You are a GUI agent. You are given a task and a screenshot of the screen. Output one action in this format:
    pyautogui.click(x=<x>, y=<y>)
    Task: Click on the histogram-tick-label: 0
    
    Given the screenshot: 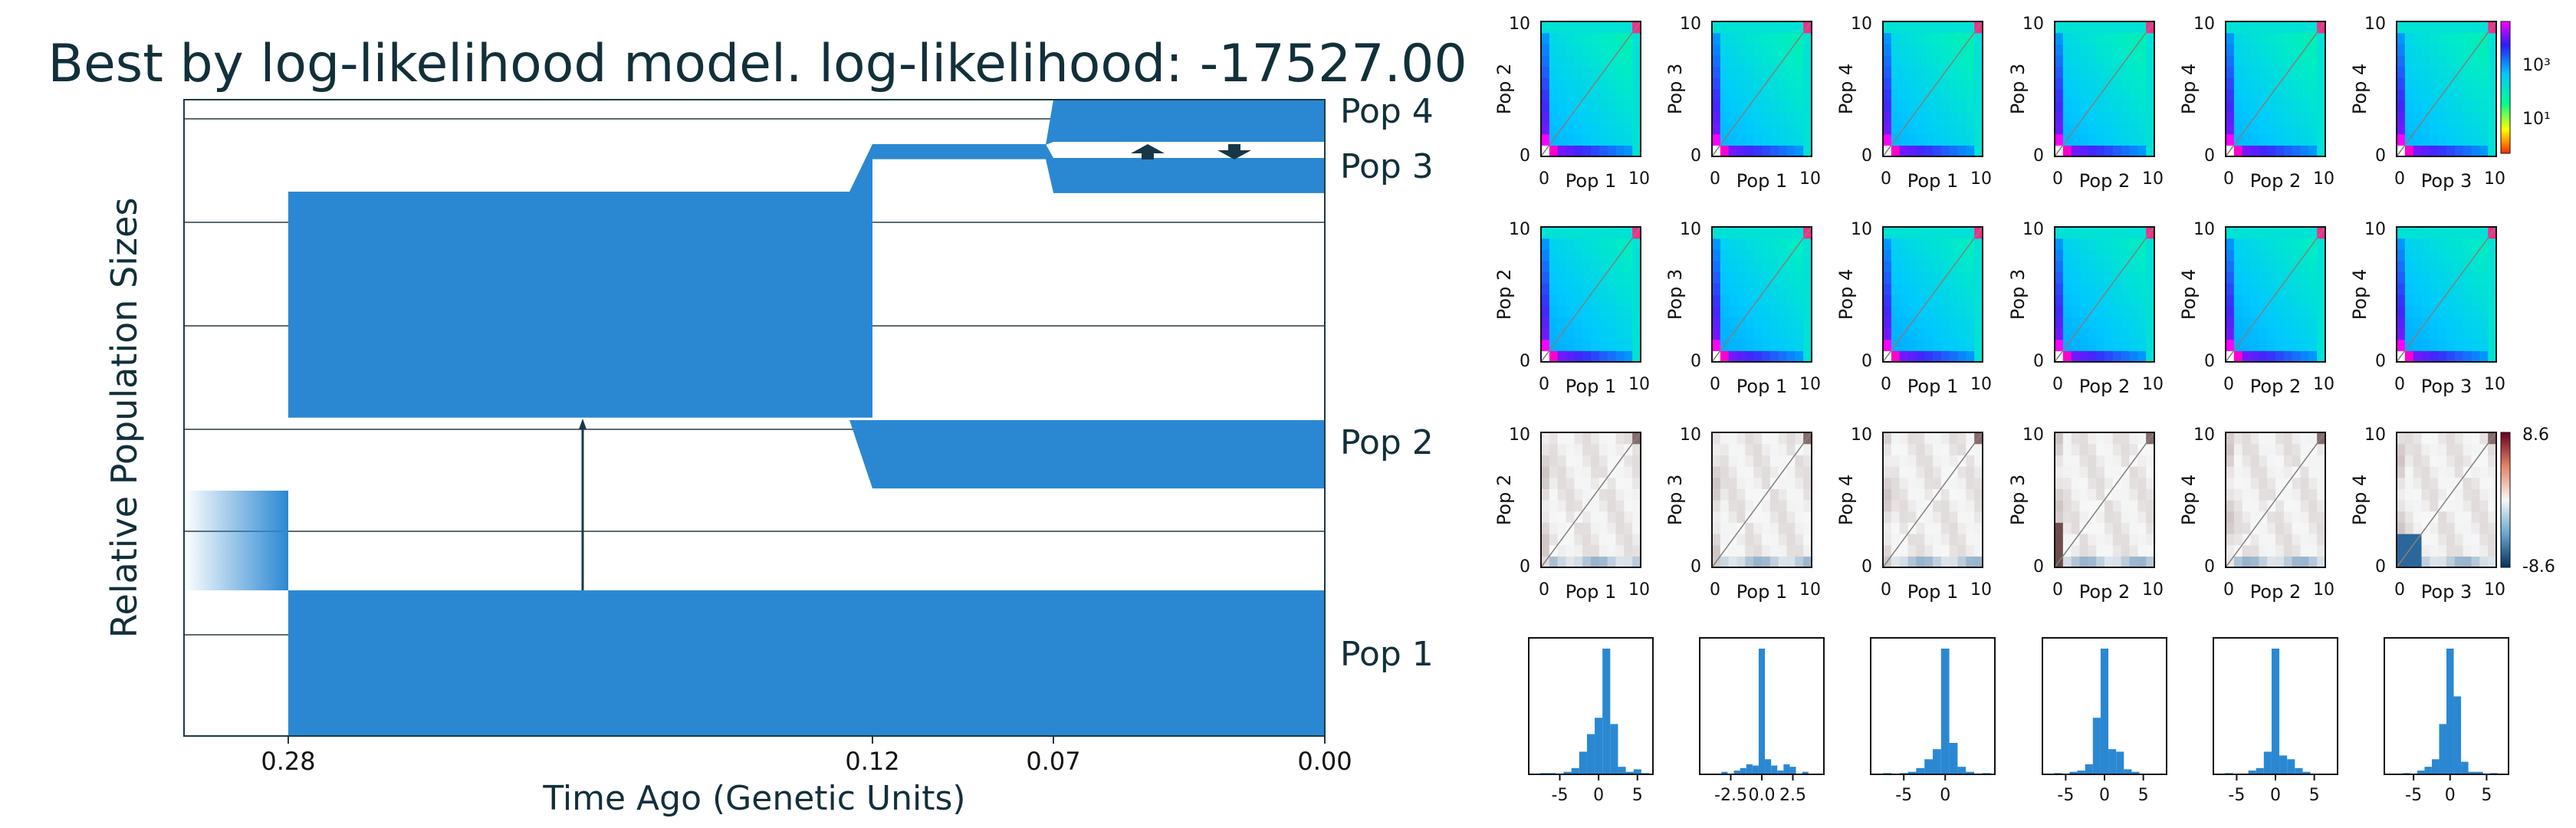 What is the action you would take?
    pyautogui.click(x=1598, y=796)
    